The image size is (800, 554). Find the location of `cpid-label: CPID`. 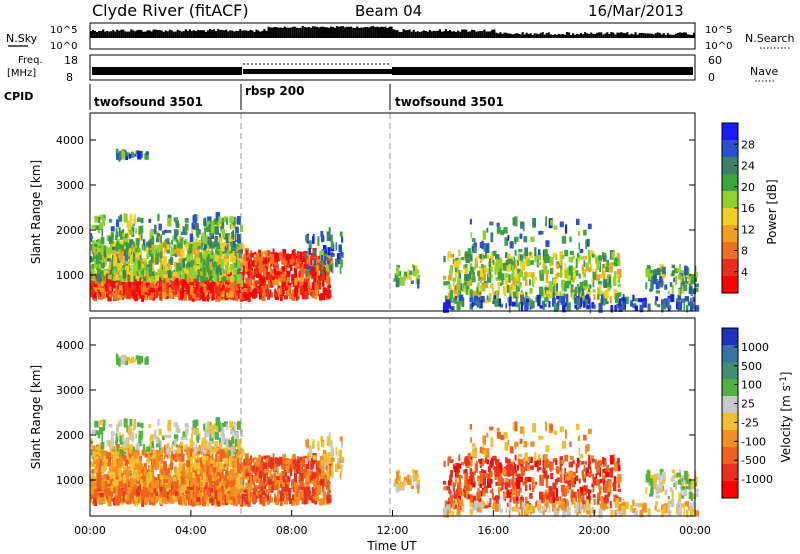

cpid-label: CPID is located at coordinates (18, 96).